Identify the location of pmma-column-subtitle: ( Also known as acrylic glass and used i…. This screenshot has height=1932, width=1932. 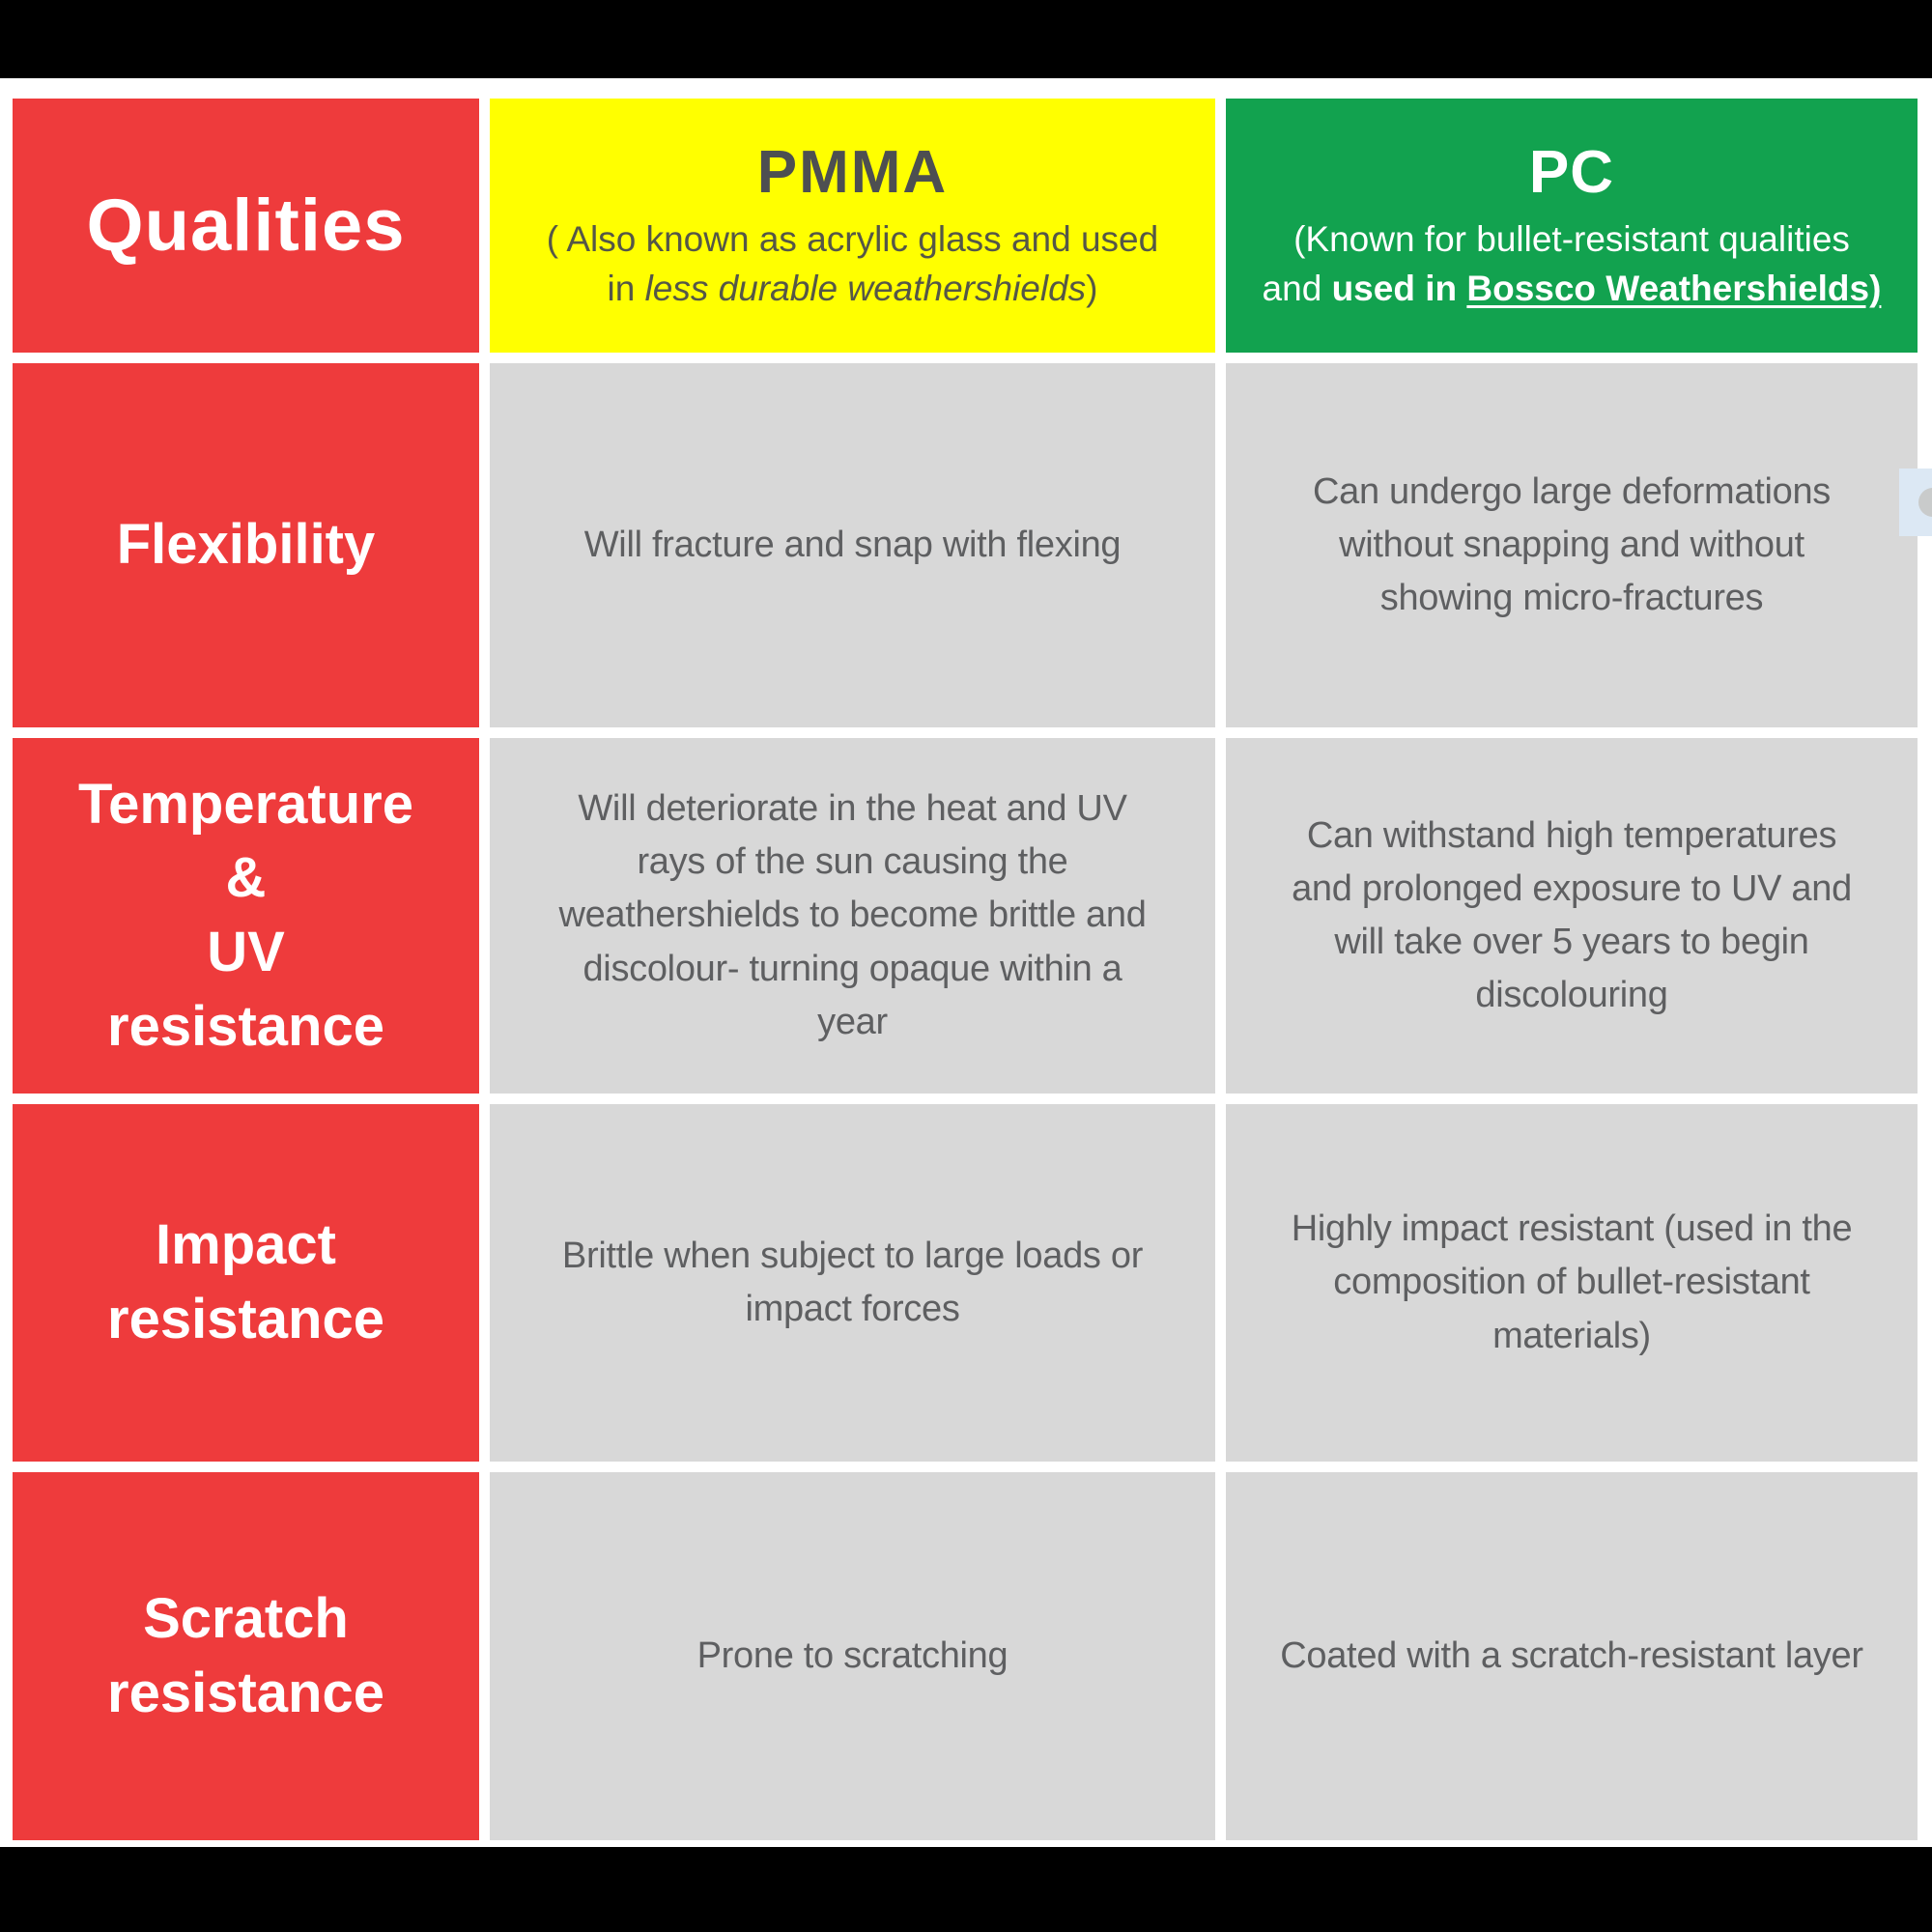
(852, 263).